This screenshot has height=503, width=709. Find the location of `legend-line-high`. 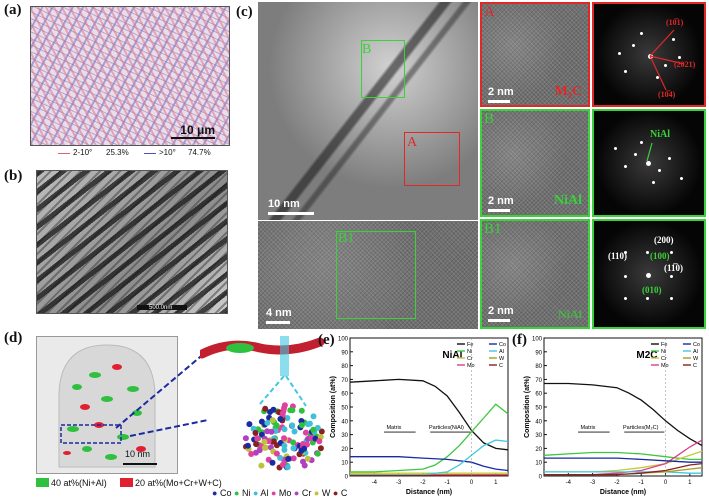

legend-line-high is located at coordinates (150, 153).